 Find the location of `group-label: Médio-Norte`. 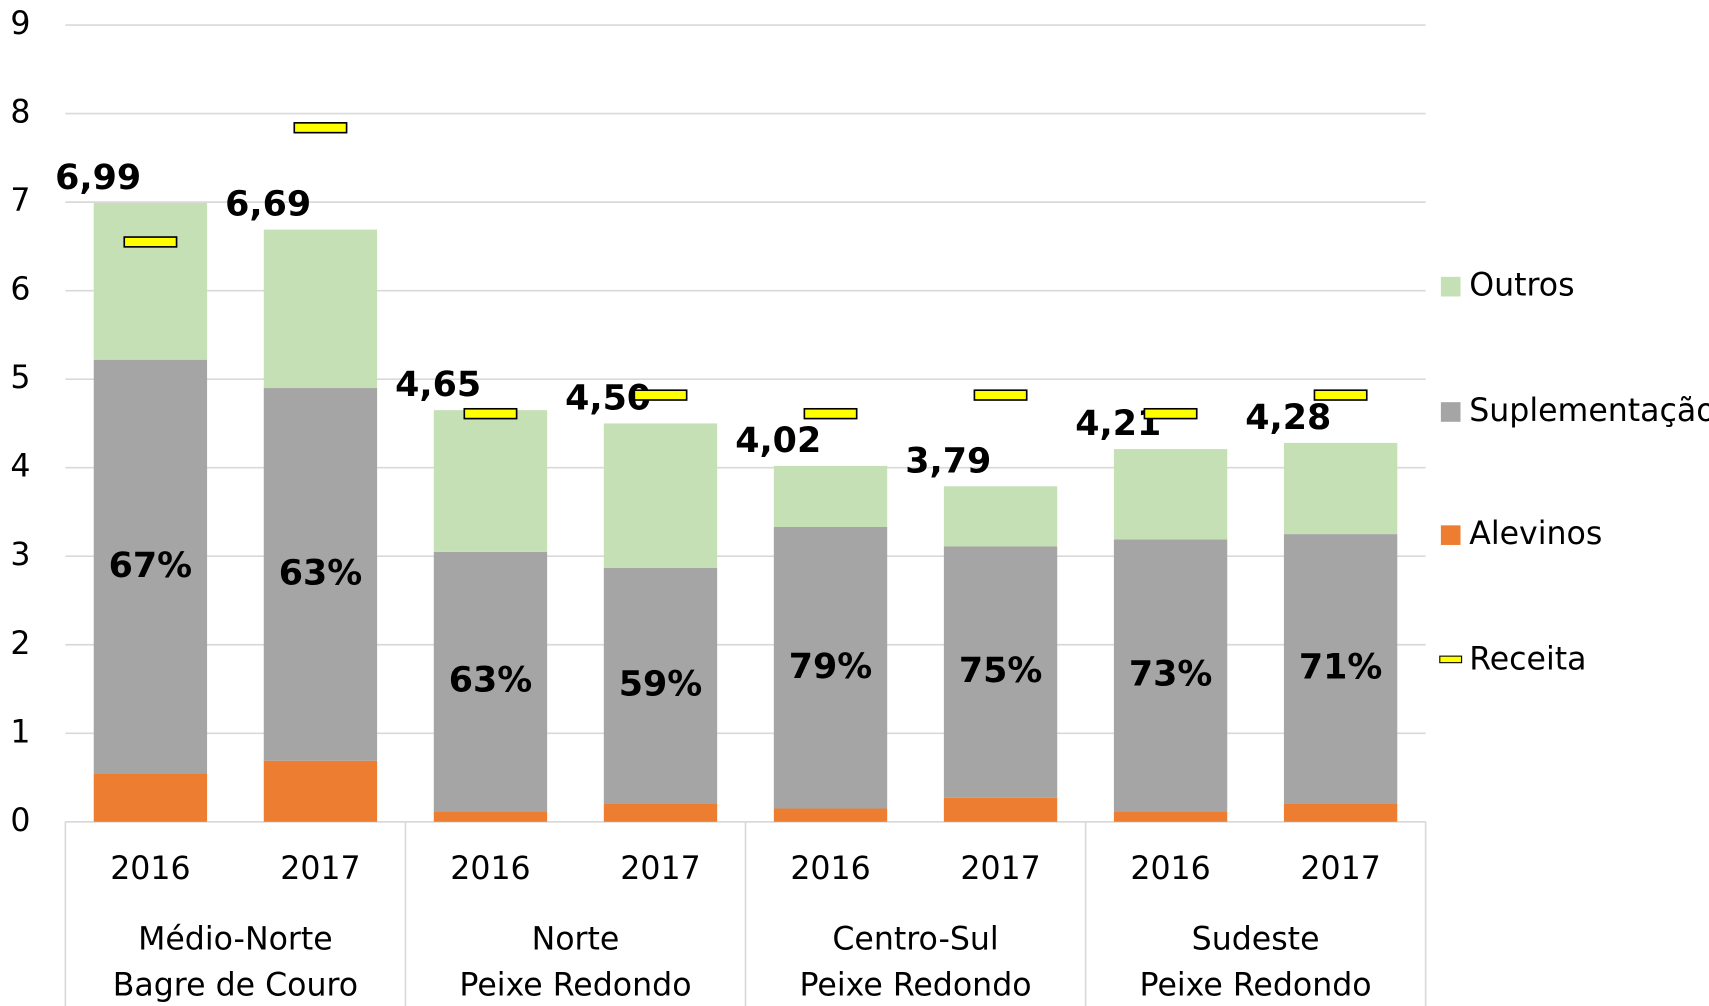

group-label: Médio-Norte is located at coordinates (235, 940).